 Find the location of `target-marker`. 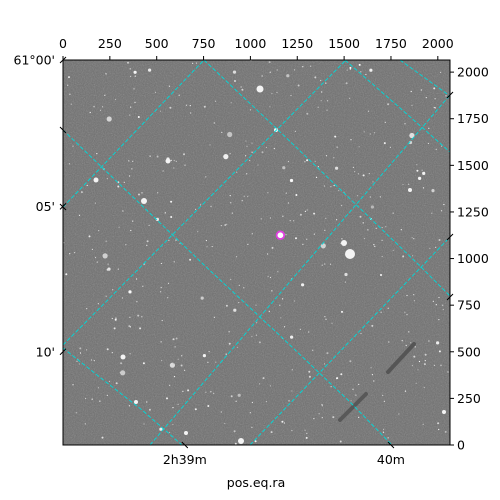

target-marker is located at coordinates (280, 235).